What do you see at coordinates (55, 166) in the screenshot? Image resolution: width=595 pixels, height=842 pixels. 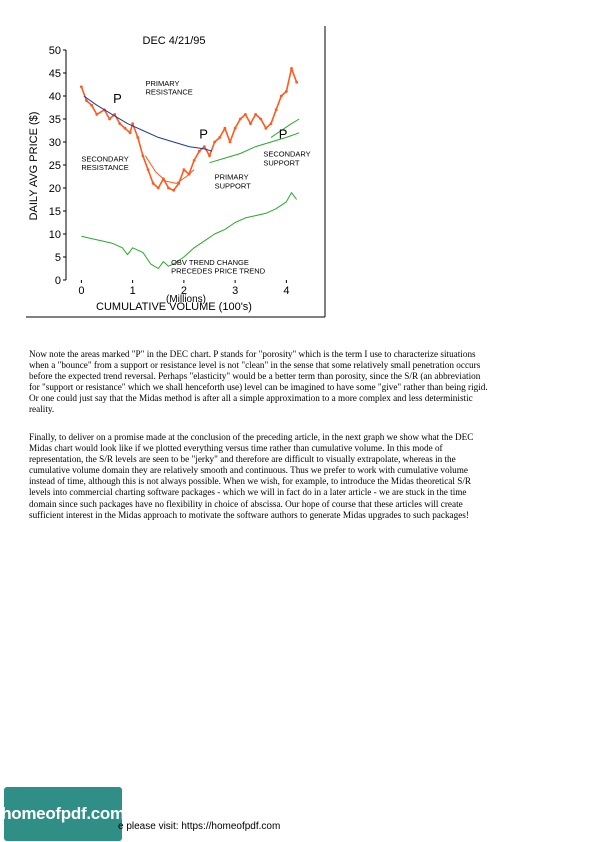 I see `y-tick-label: 25` at bounding box center [55, 166].